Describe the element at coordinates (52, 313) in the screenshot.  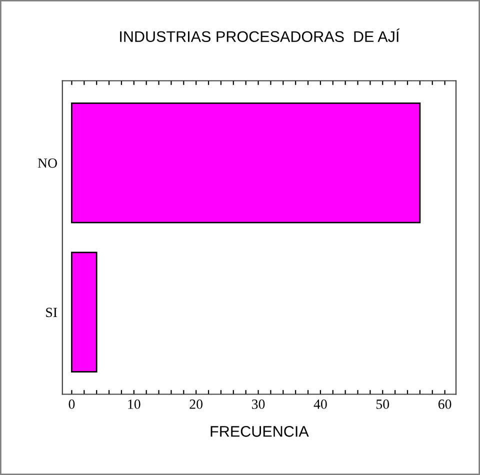
I see `y-tick-label: SI` at that location.